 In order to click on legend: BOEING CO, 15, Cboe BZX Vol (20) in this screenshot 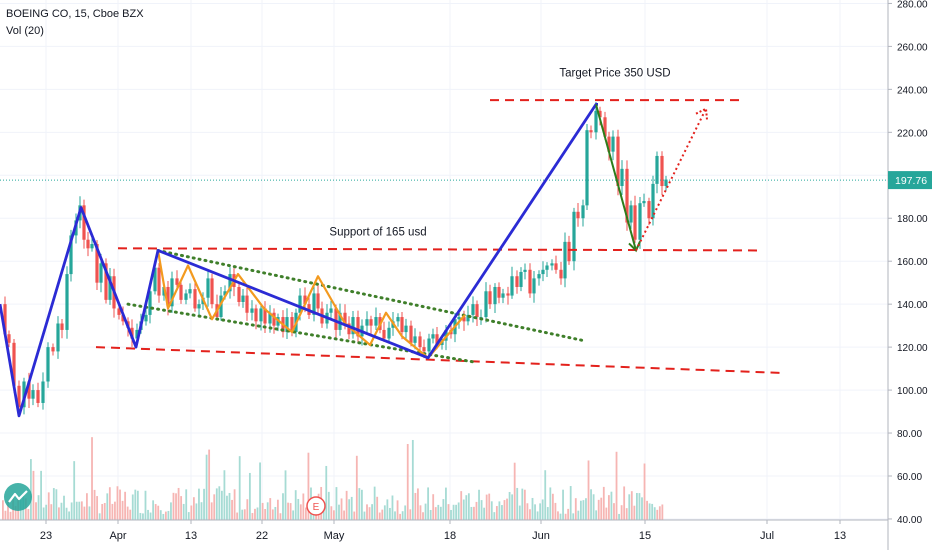, I will do `click(75, 23)`.